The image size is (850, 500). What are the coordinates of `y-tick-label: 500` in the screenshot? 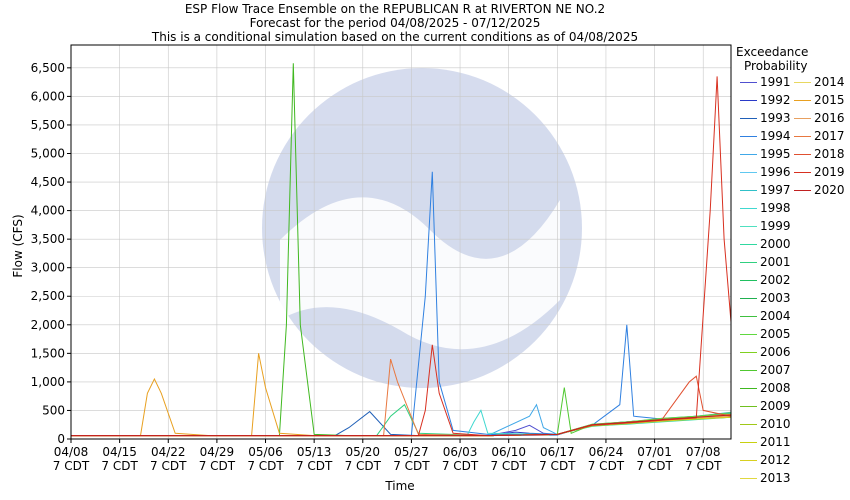 It's located at (53, 410).